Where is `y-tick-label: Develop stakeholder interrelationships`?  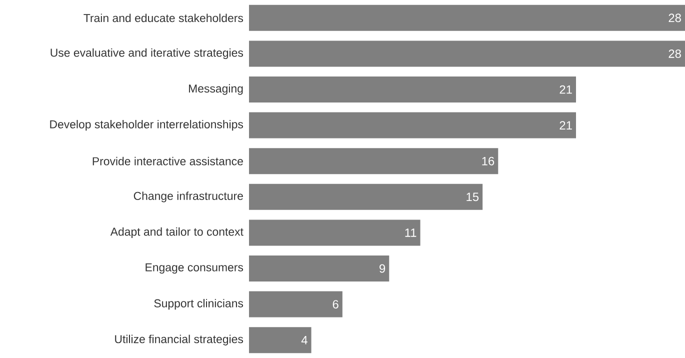
y-tick-label: Develop stakeholder interrelationships is located at coordinates (147, 125).